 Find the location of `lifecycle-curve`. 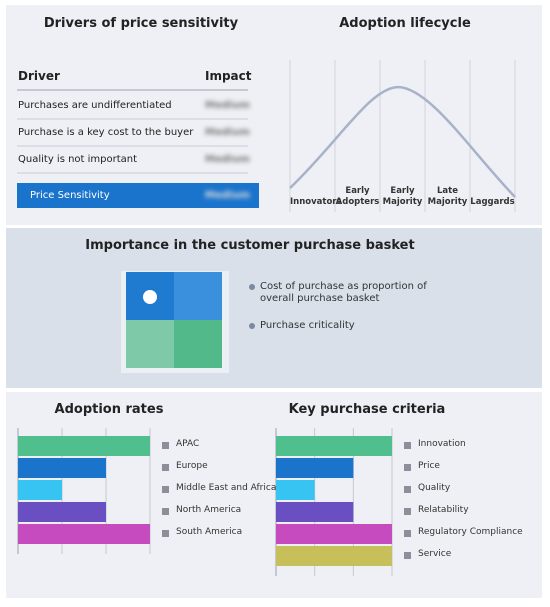

lifecycle-curve is located at coordinates (402, 141).